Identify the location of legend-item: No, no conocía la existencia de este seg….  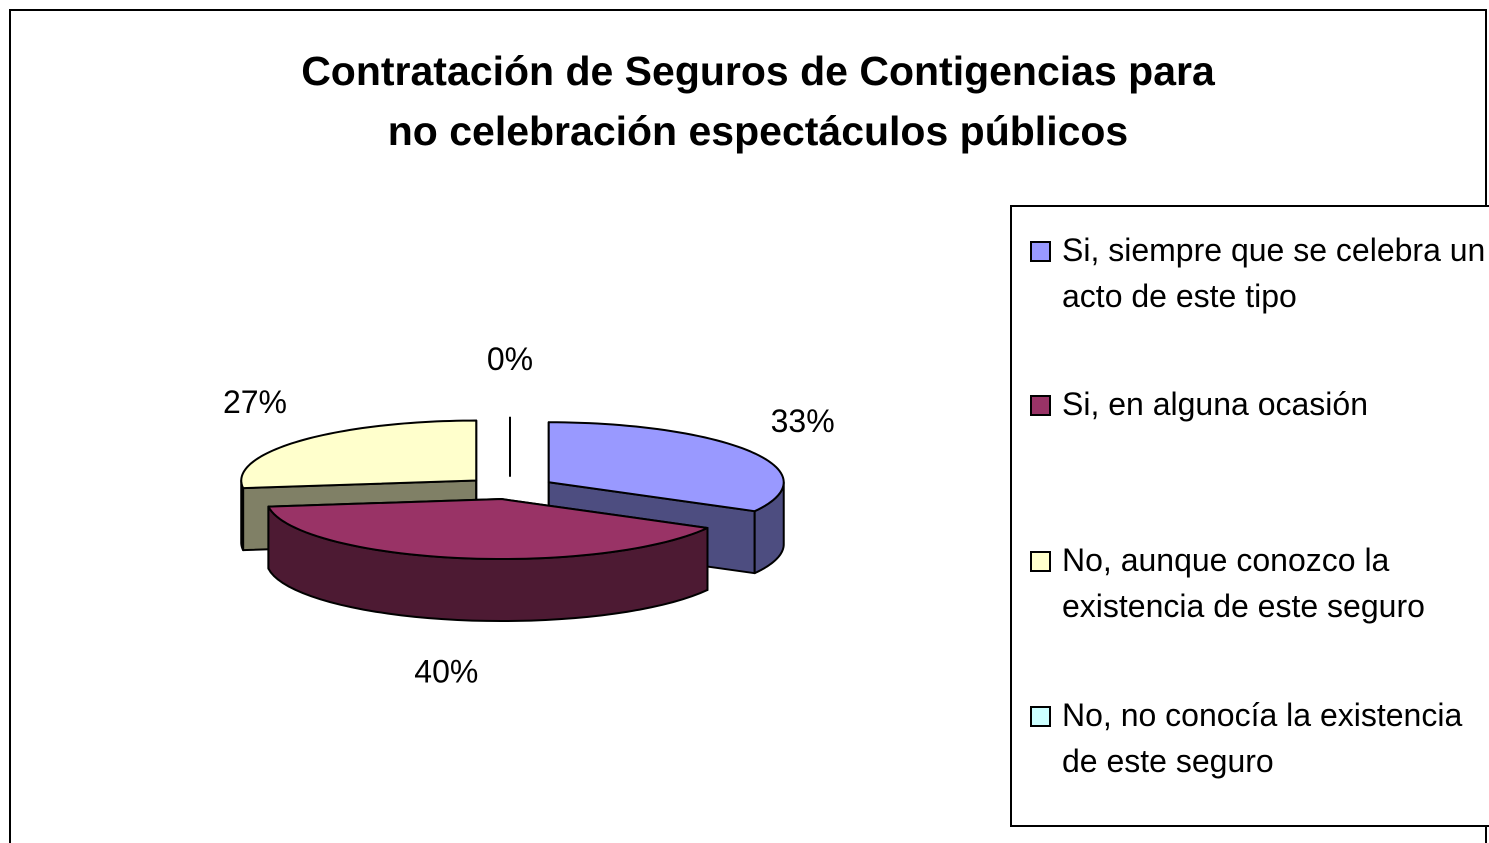
(1256, 738).